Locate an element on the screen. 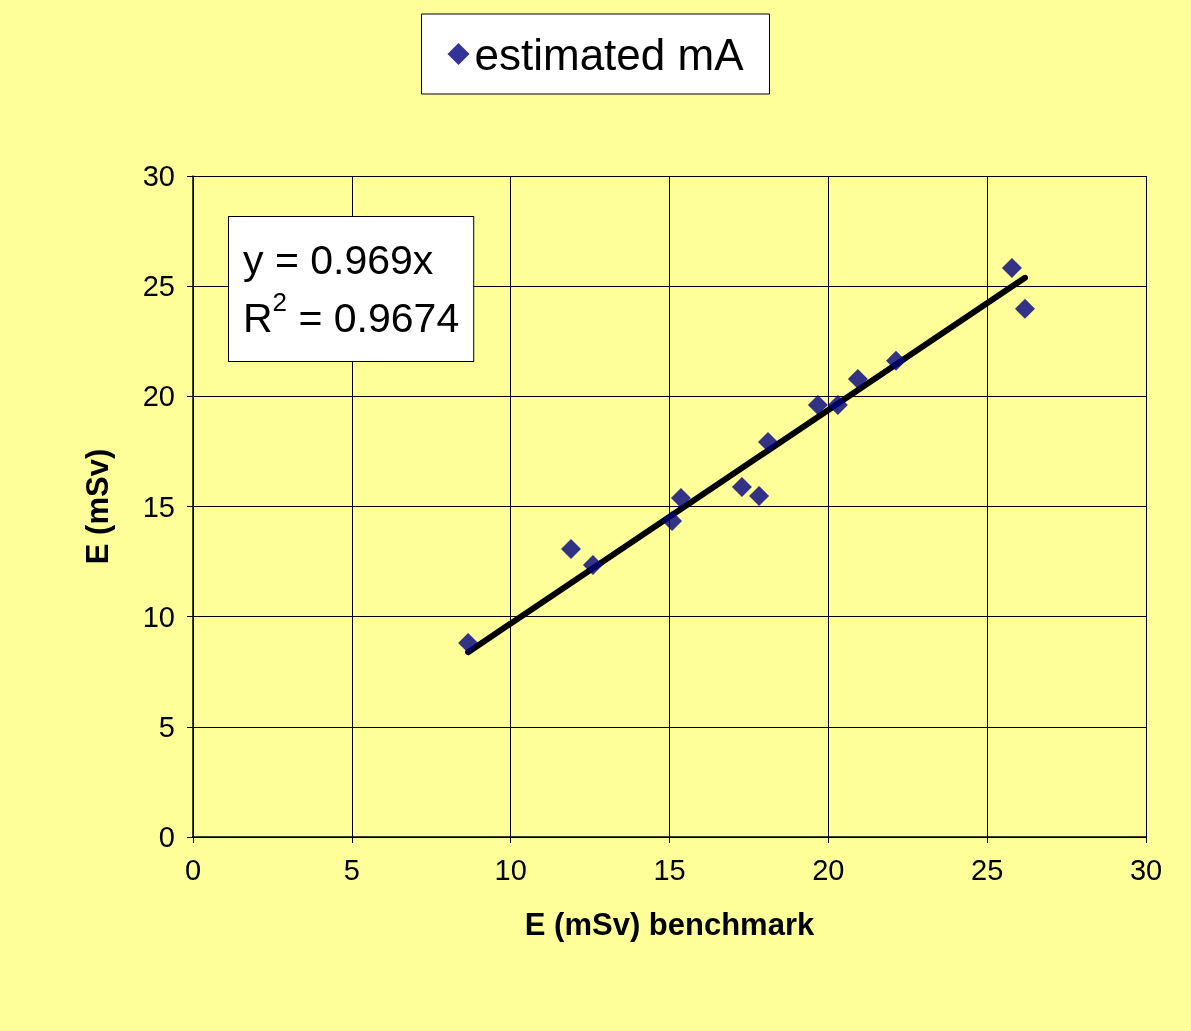 The image size is (1191, 1031). x-tick-label: 10 is located at coordinates (510, 869).